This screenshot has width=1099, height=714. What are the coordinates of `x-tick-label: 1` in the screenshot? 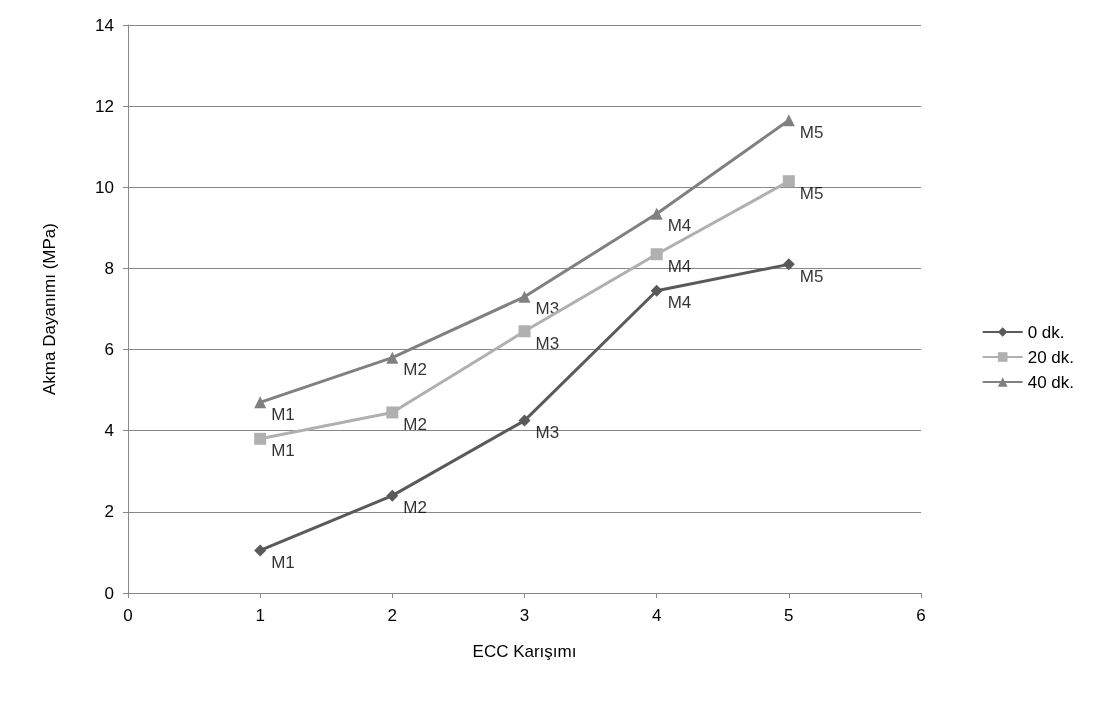 It's located at (260, 615).